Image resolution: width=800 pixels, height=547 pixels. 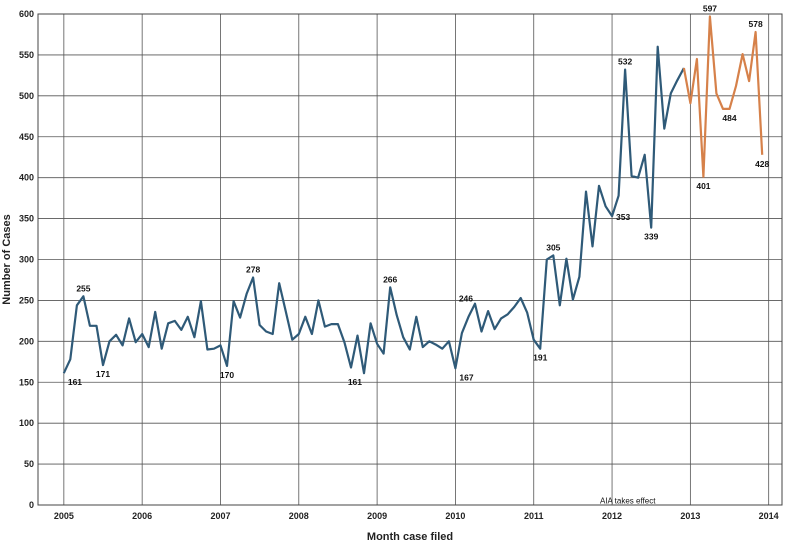 I want to click on annotation: AIA takes effect, so click(x=628, y=500).